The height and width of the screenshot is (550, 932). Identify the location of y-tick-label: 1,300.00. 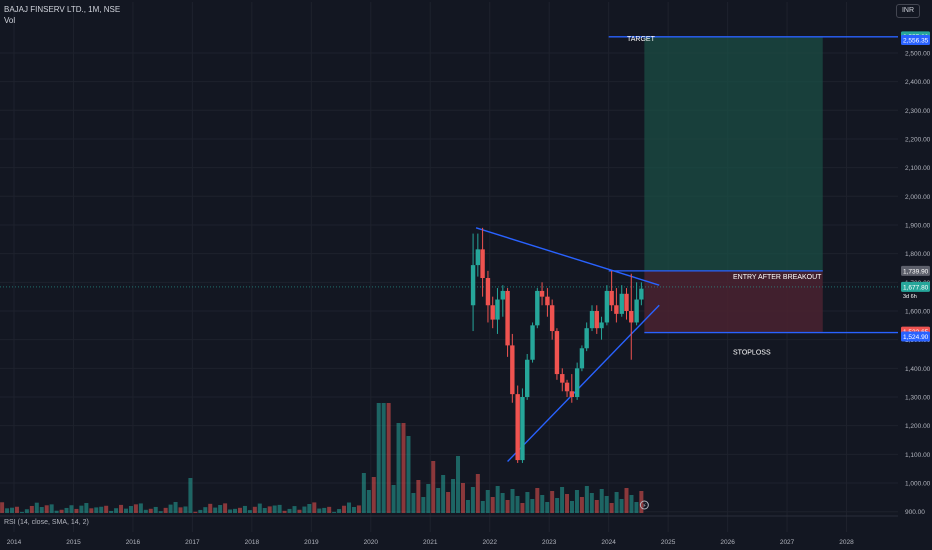
(918, 398).